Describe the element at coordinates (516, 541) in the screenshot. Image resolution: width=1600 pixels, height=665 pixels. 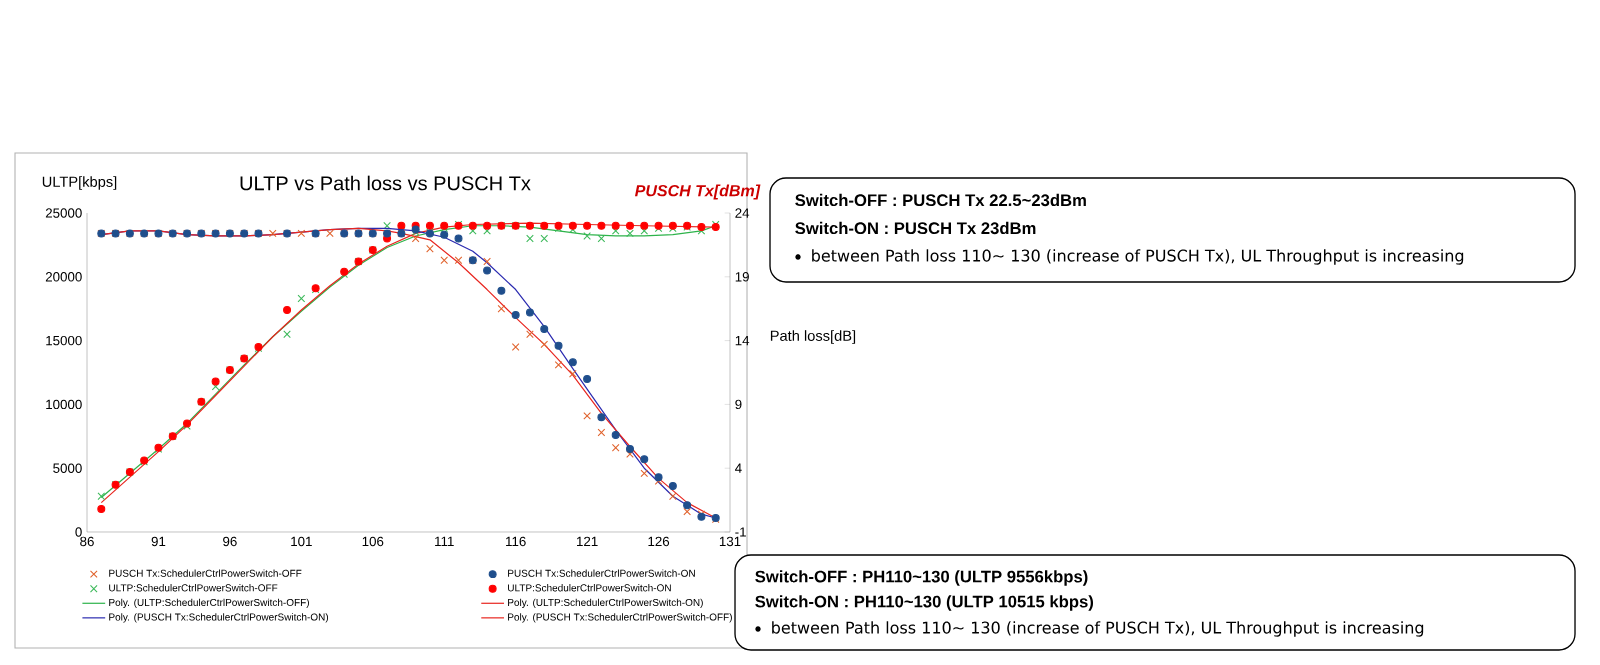
I see `x-tick-label: 116` at that location.